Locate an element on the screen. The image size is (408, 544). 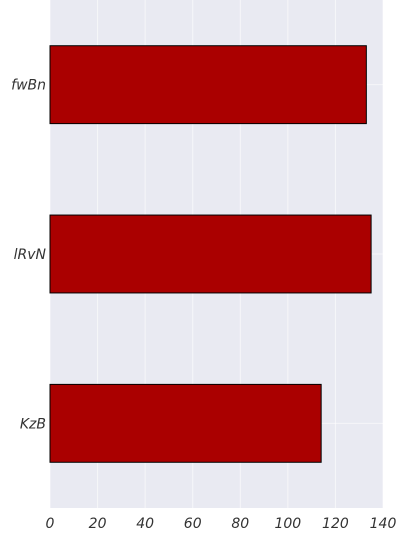
y-axis: fwBn lRvN KzB is located at coordinates (28, 255).